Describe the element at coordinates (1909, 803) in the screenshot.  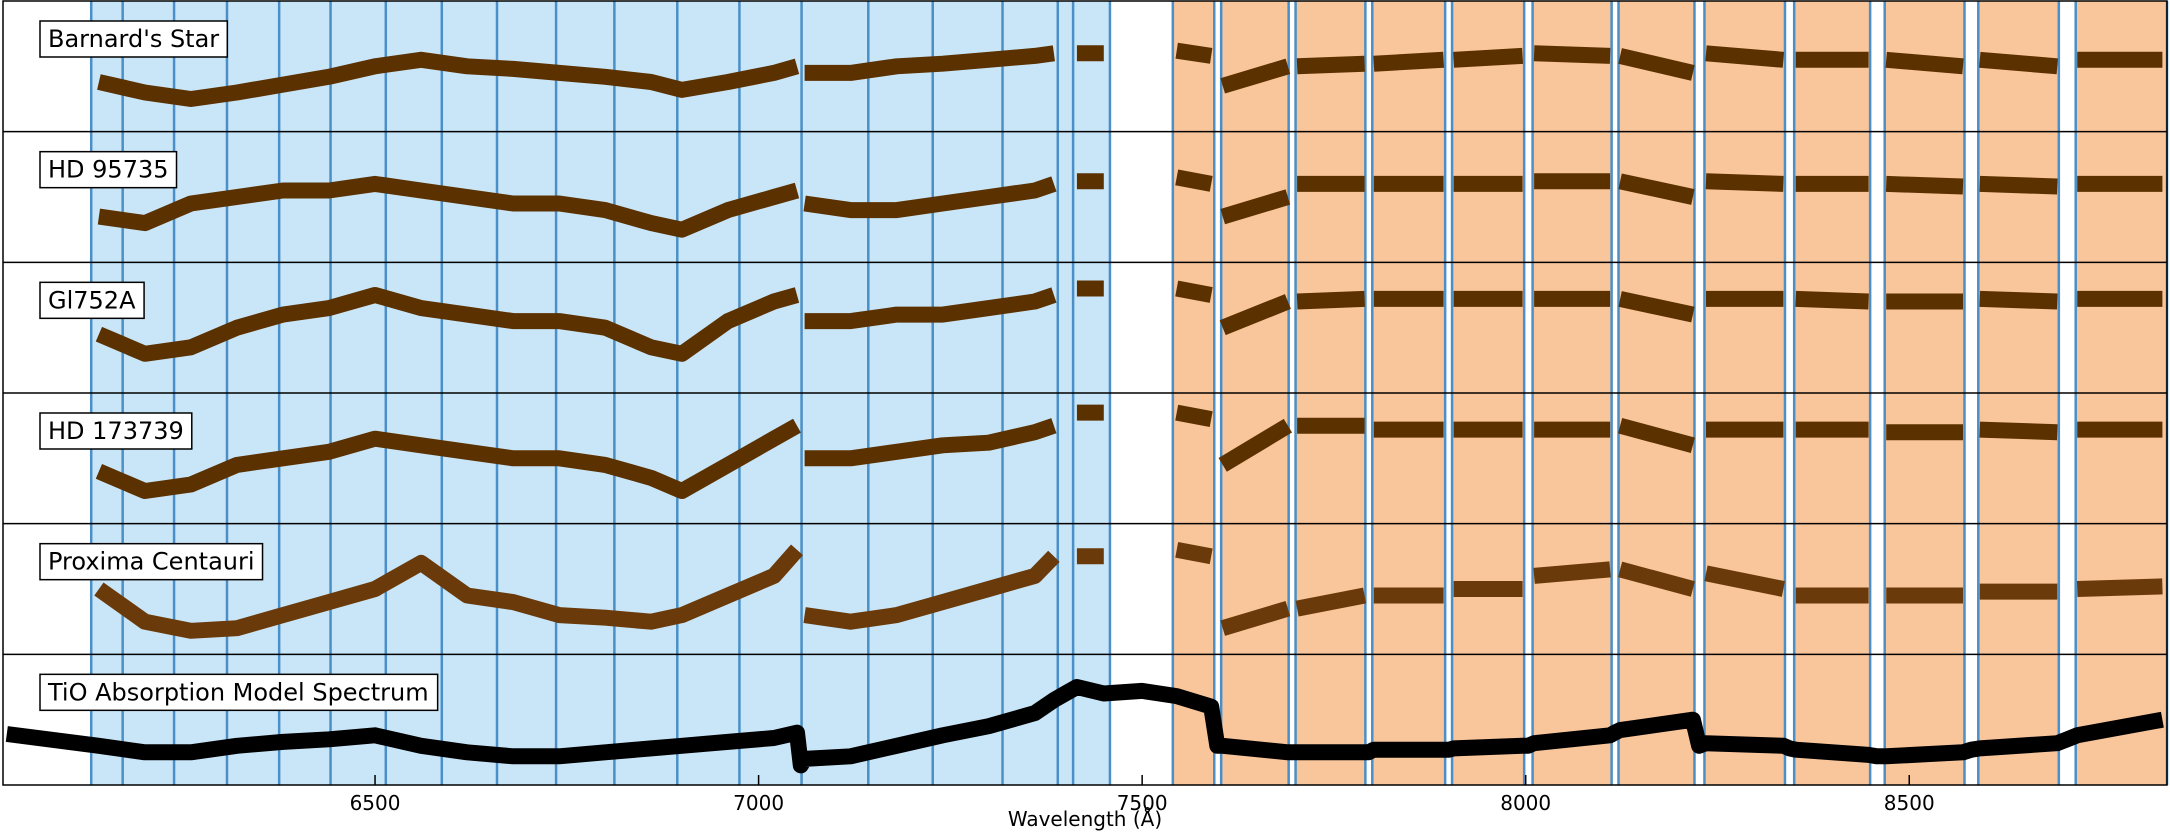
I see `x-tick-label: 8500` at that location.